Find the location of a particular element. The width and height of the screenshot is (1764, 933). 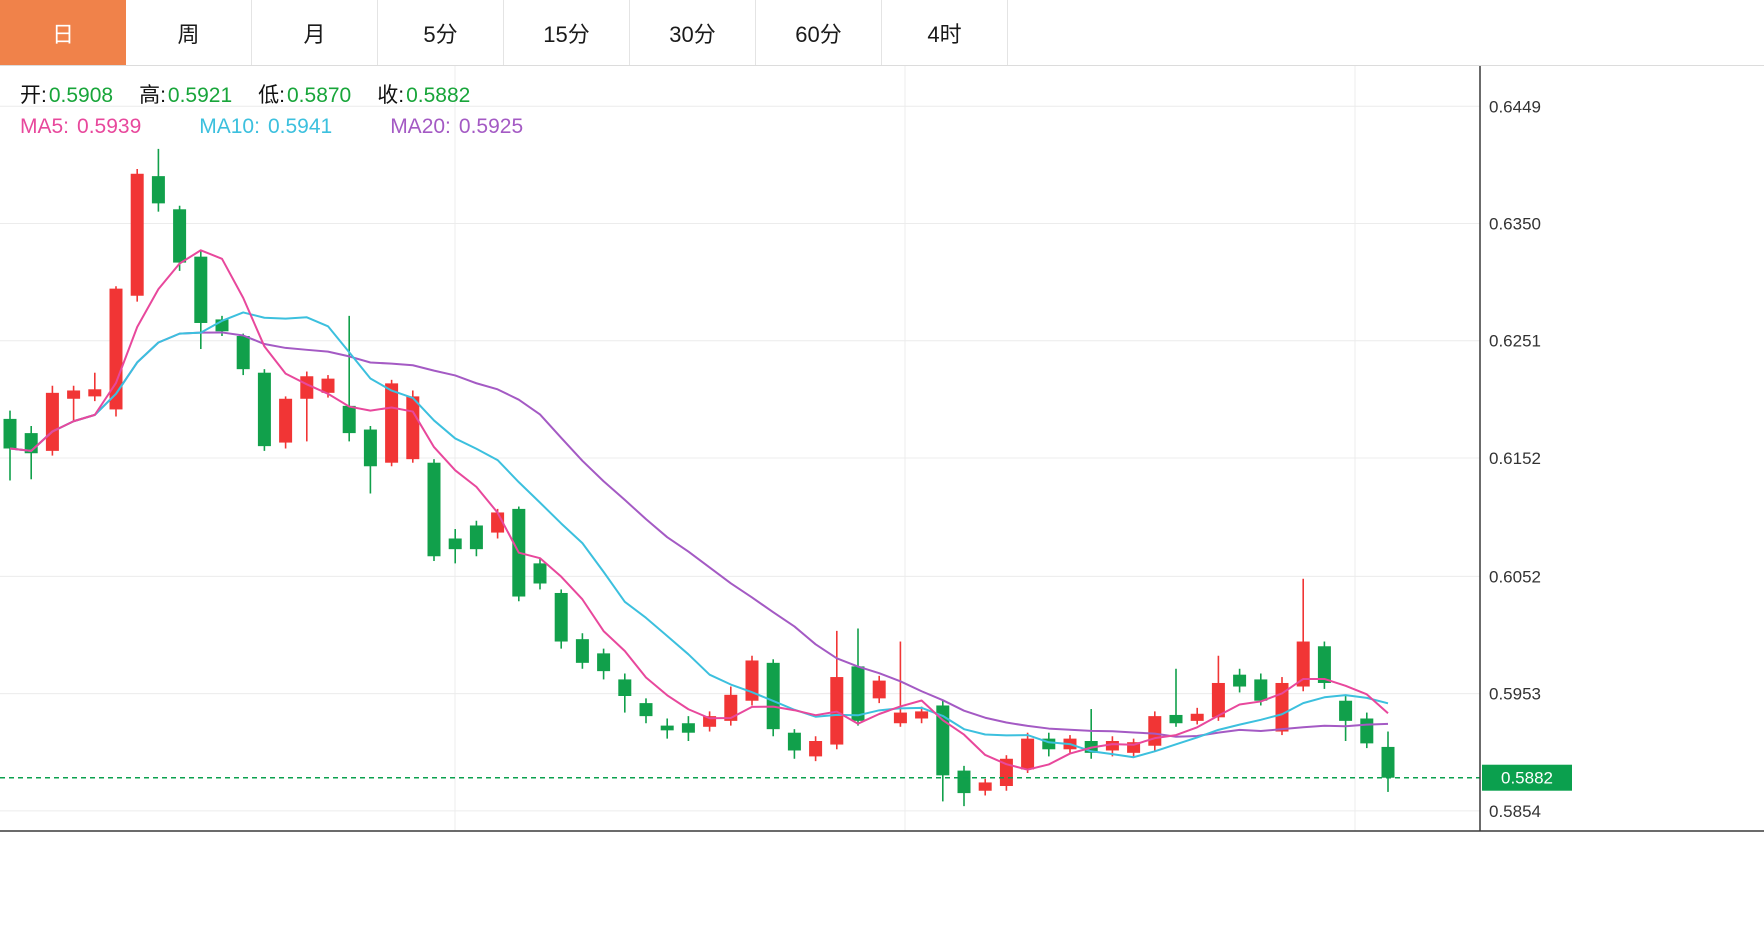

tab-60分: 60分 is located at coordinates (819, 32).